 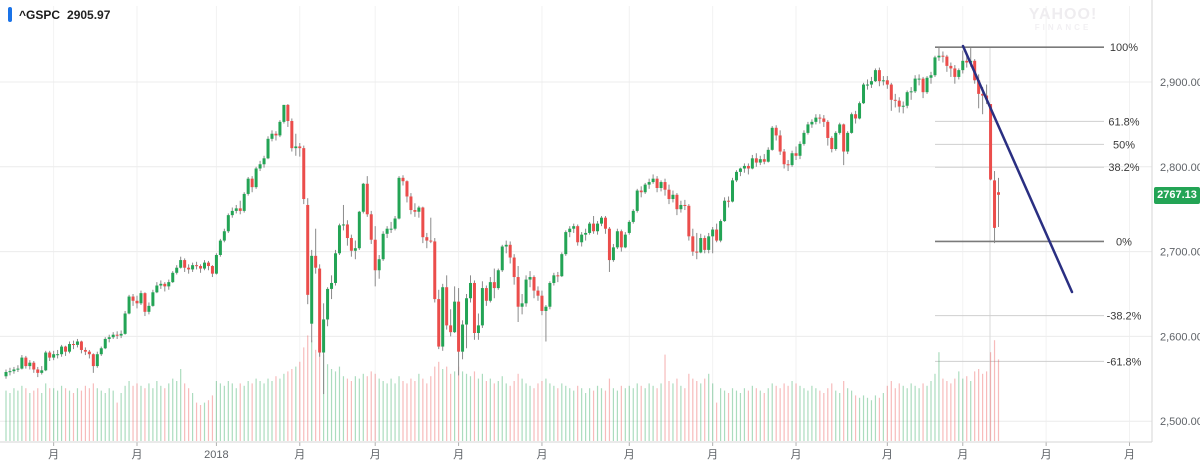 I want to click on symbol-label: ^GSPC, so click(x=40, y=14).